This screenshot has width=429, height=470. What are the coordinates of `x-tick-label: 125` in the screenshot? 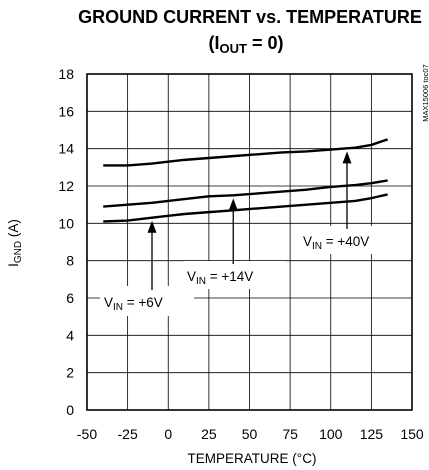 It's located at (372, 434).